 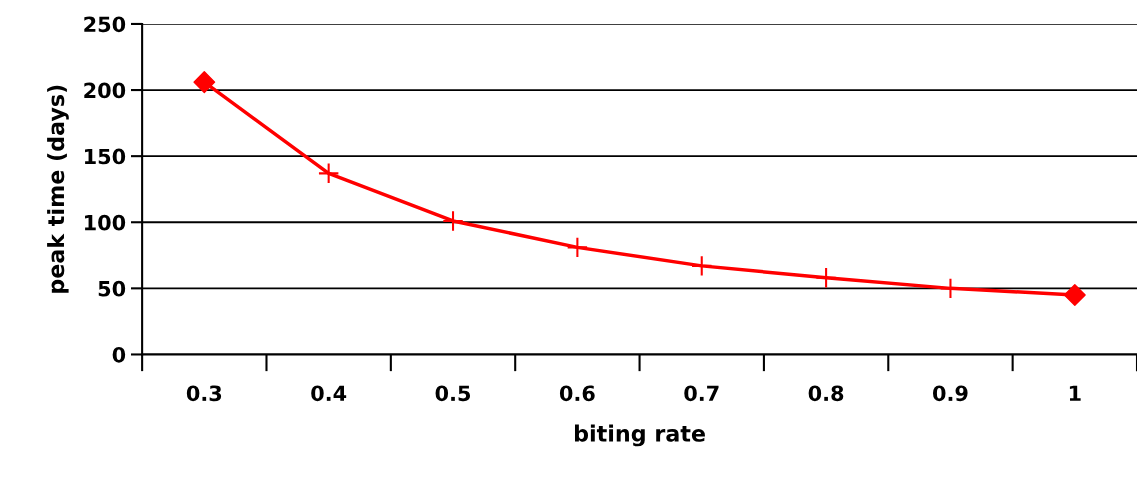 What do you see at coordinates (105, 24) in the screenshot?
I see `y-tick-label: 250` at bounding box center [105, 24].